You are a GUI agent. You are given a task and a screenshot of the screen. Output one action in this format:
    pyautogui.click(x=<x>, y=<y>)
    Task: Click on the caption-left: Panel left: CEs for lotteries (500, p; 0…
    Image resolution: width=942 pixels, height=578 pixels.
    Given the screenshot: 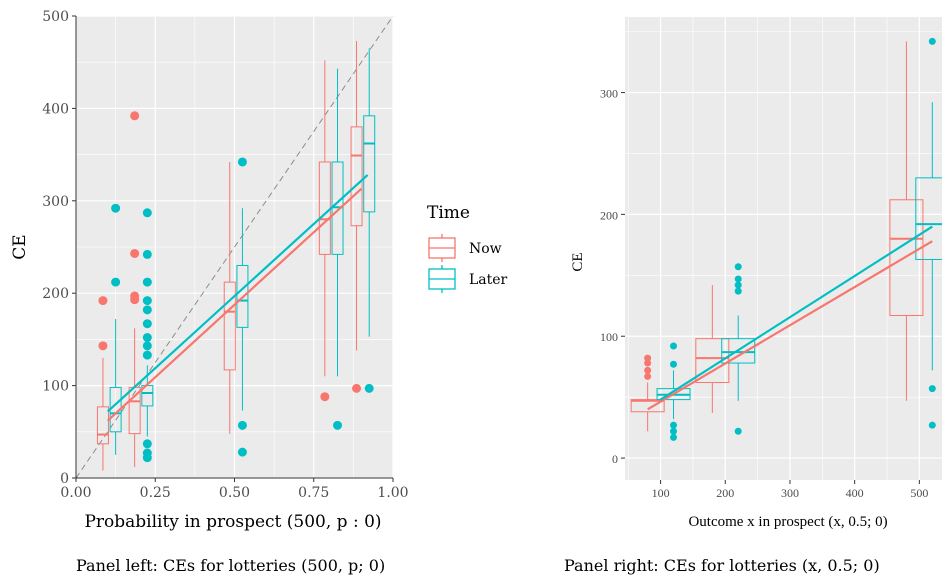 What is the action you would take?
    pyautogui.click(x=230, y=565)
    